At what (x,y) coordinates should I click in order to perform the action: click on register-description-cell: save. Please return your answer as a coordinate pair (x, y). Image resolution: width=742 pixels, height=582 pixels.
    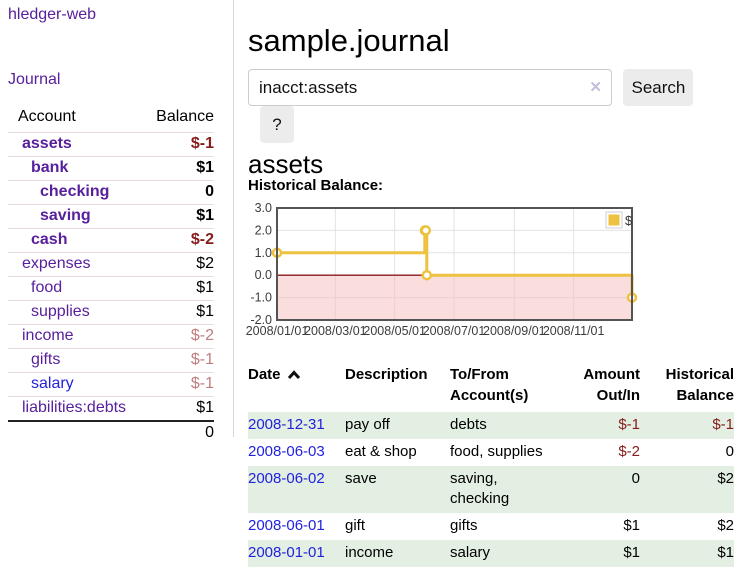
    Looking at the image, I should click on (361, 478).